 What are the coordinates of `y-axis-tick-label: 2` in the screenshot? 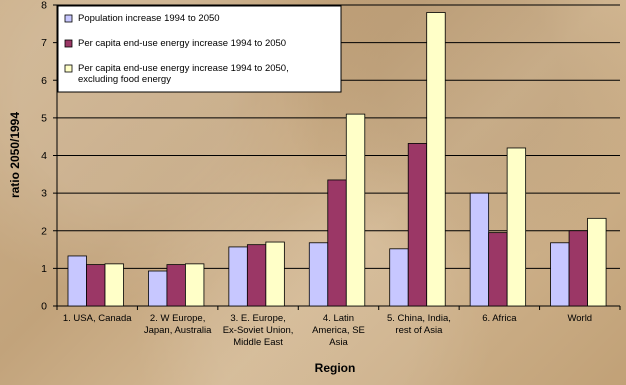 It's located at (44, 231).